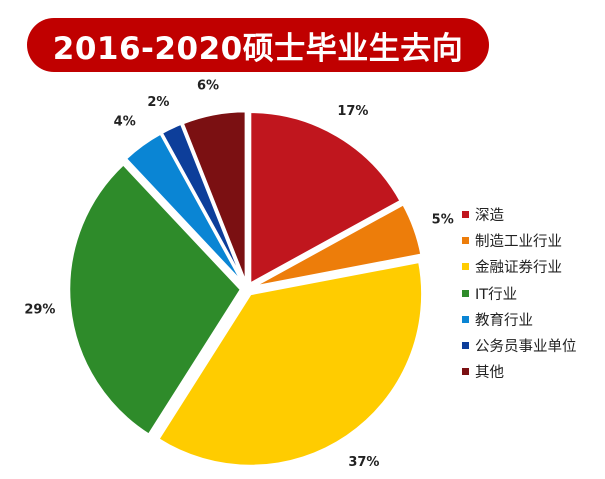  I want to click on legend-label: 制造工业行业, so click(518, 241).